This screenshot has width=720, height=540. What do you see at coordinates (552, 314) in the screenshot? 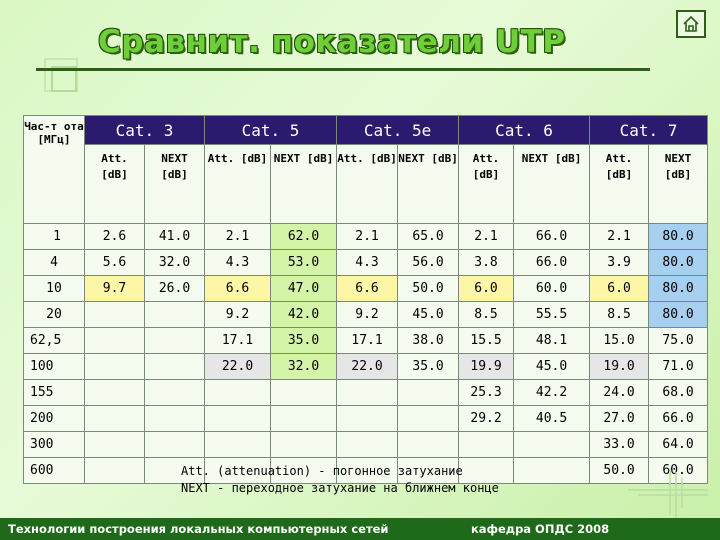
I see `table-cell: 55.5` at bounding box center [552, 314].